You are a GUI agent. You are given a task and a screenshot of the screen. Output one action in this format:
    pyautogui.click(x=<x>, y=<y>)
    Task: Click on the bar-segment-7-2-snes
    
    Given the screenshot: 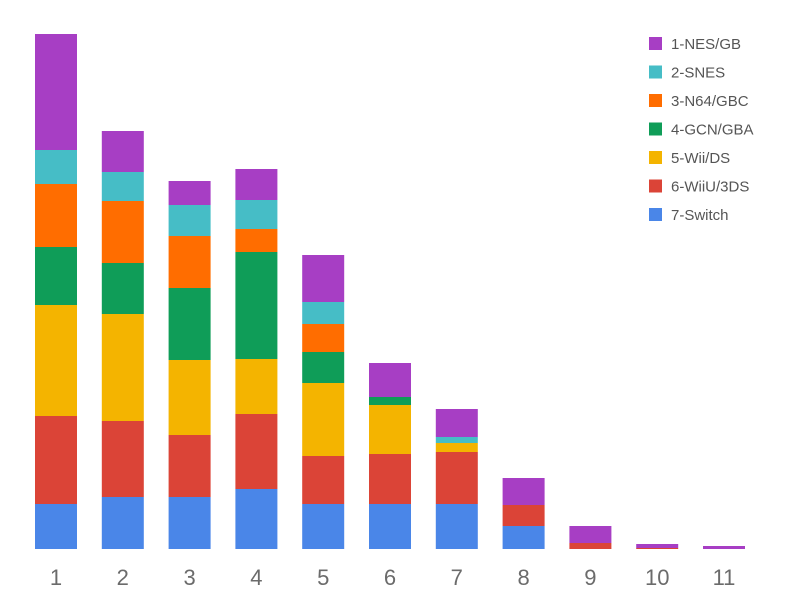 What is the action you would take?
    pyautogui.click(x=456, y=440)
    